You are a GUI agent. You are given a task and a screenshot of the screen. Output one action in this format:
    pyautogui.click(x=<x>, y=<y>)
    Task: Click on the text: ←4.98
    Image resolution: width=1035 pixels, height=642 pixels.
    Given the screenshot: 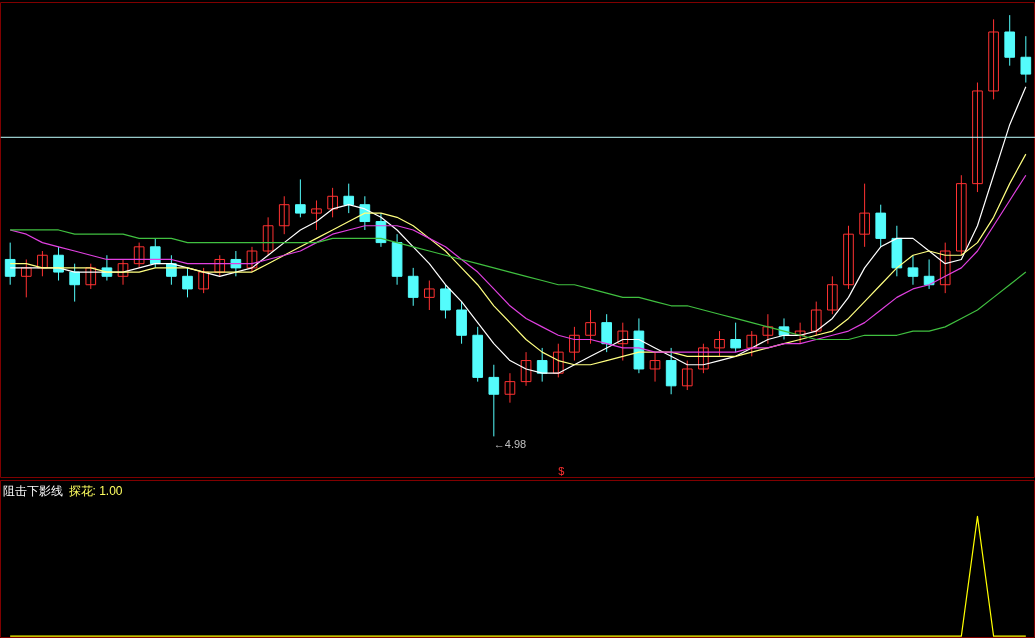 What is the action you would take?
    pyautogui.click(x=510, y=444)
    